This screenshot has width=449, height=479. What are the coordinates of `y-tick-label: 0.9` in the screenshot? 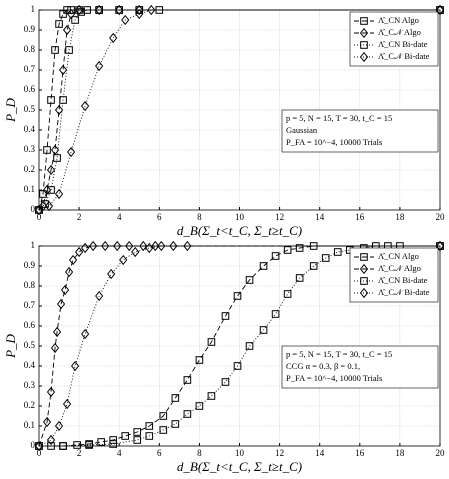 It's located at (30, 265).